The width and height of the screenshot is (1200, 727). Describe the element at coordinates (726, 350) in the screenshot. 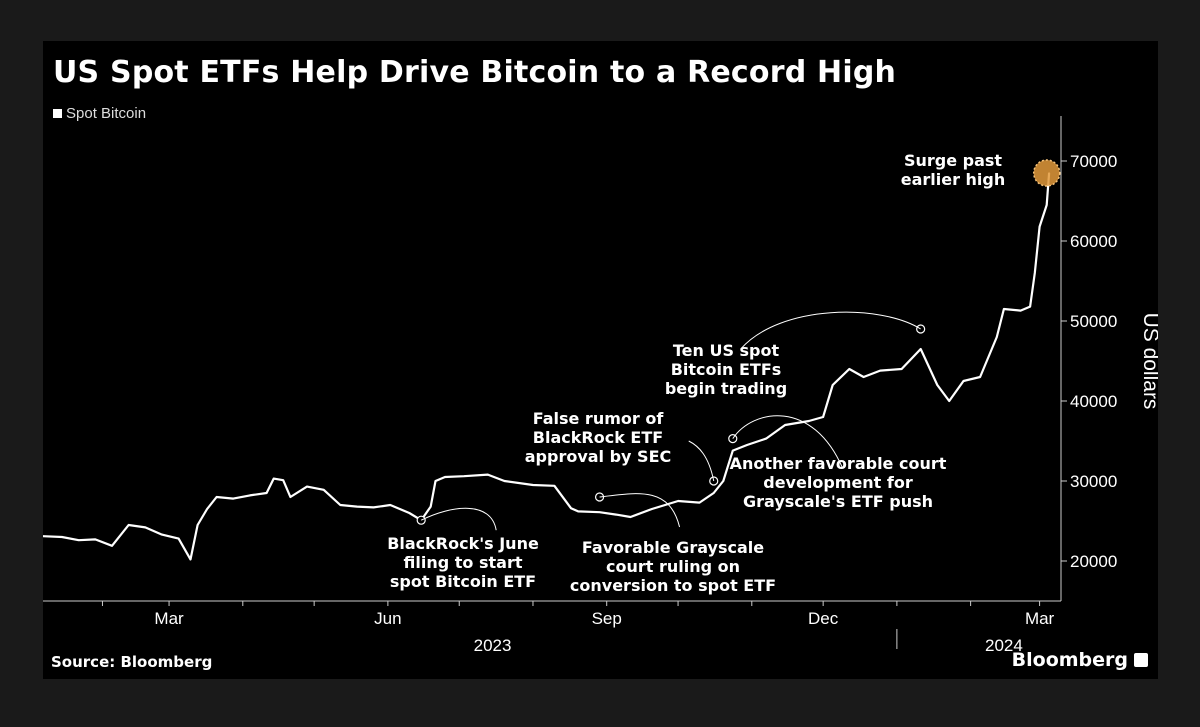

I see `annotation-line: Ten US spot` at that location.